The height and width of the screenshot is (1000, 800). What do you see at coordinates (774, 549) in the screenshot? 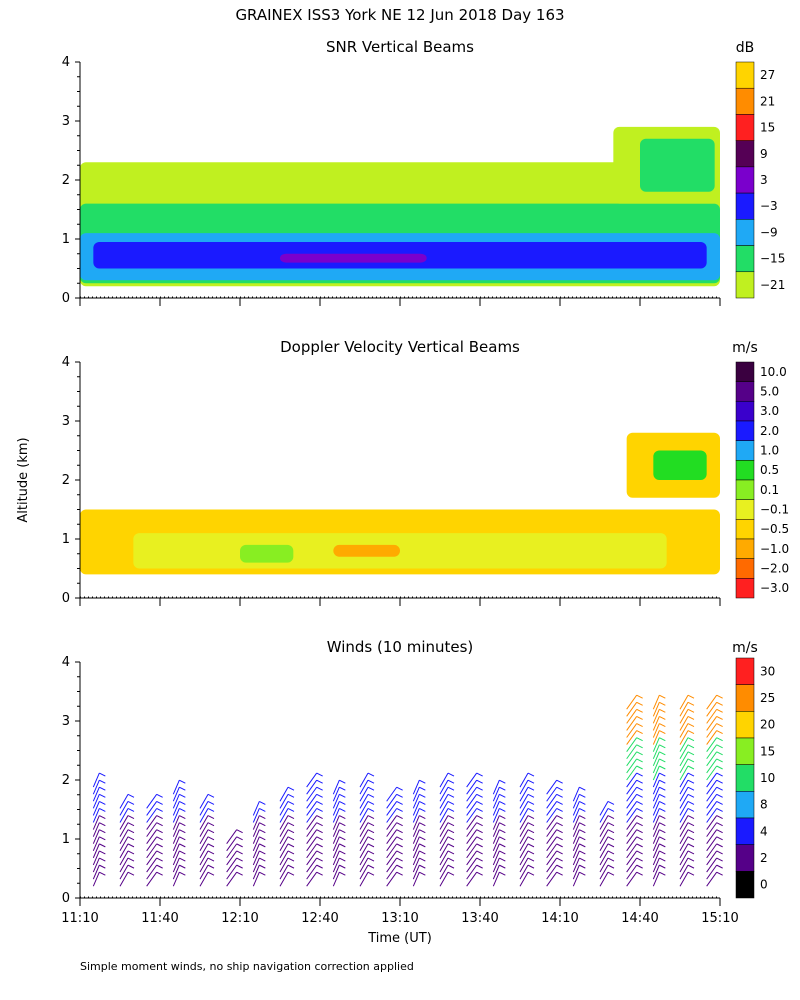
I see `colorbar-label: −1.0` at bounding box center [774, 549].